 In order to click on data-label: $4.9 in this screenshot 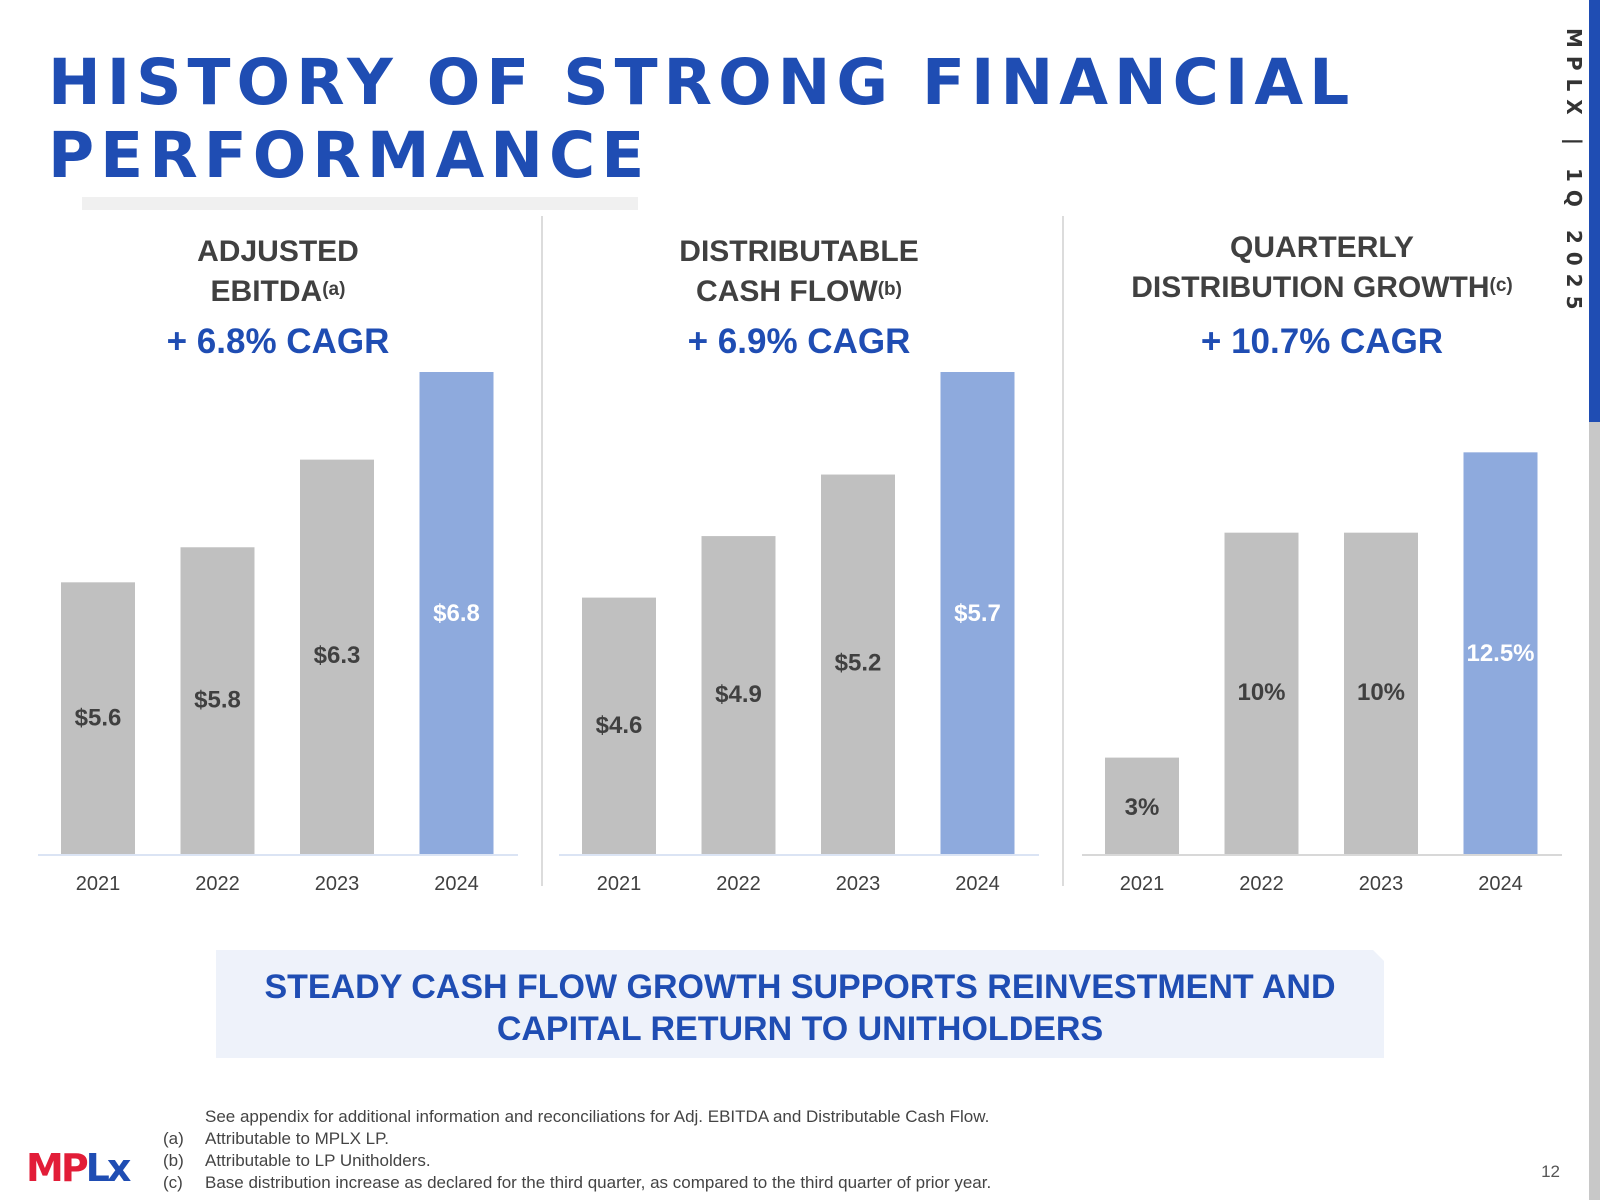, I will do `click(738, 694)`.